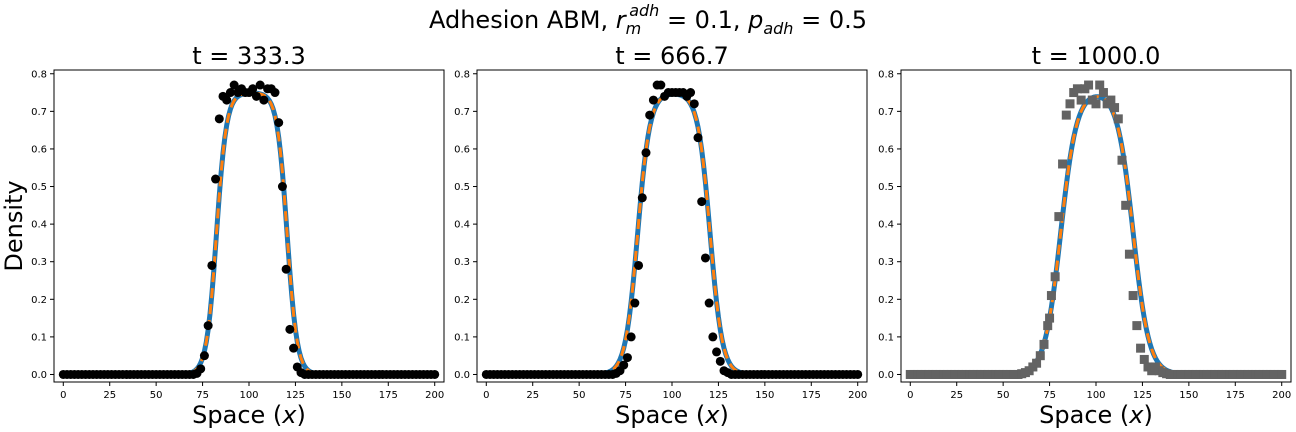 The width and height of the screenshot is (1296, 432). Describe the element at coordinates (1188, 395) in the screenshot. I see `chart-2-xtick-label: 150` at that location.